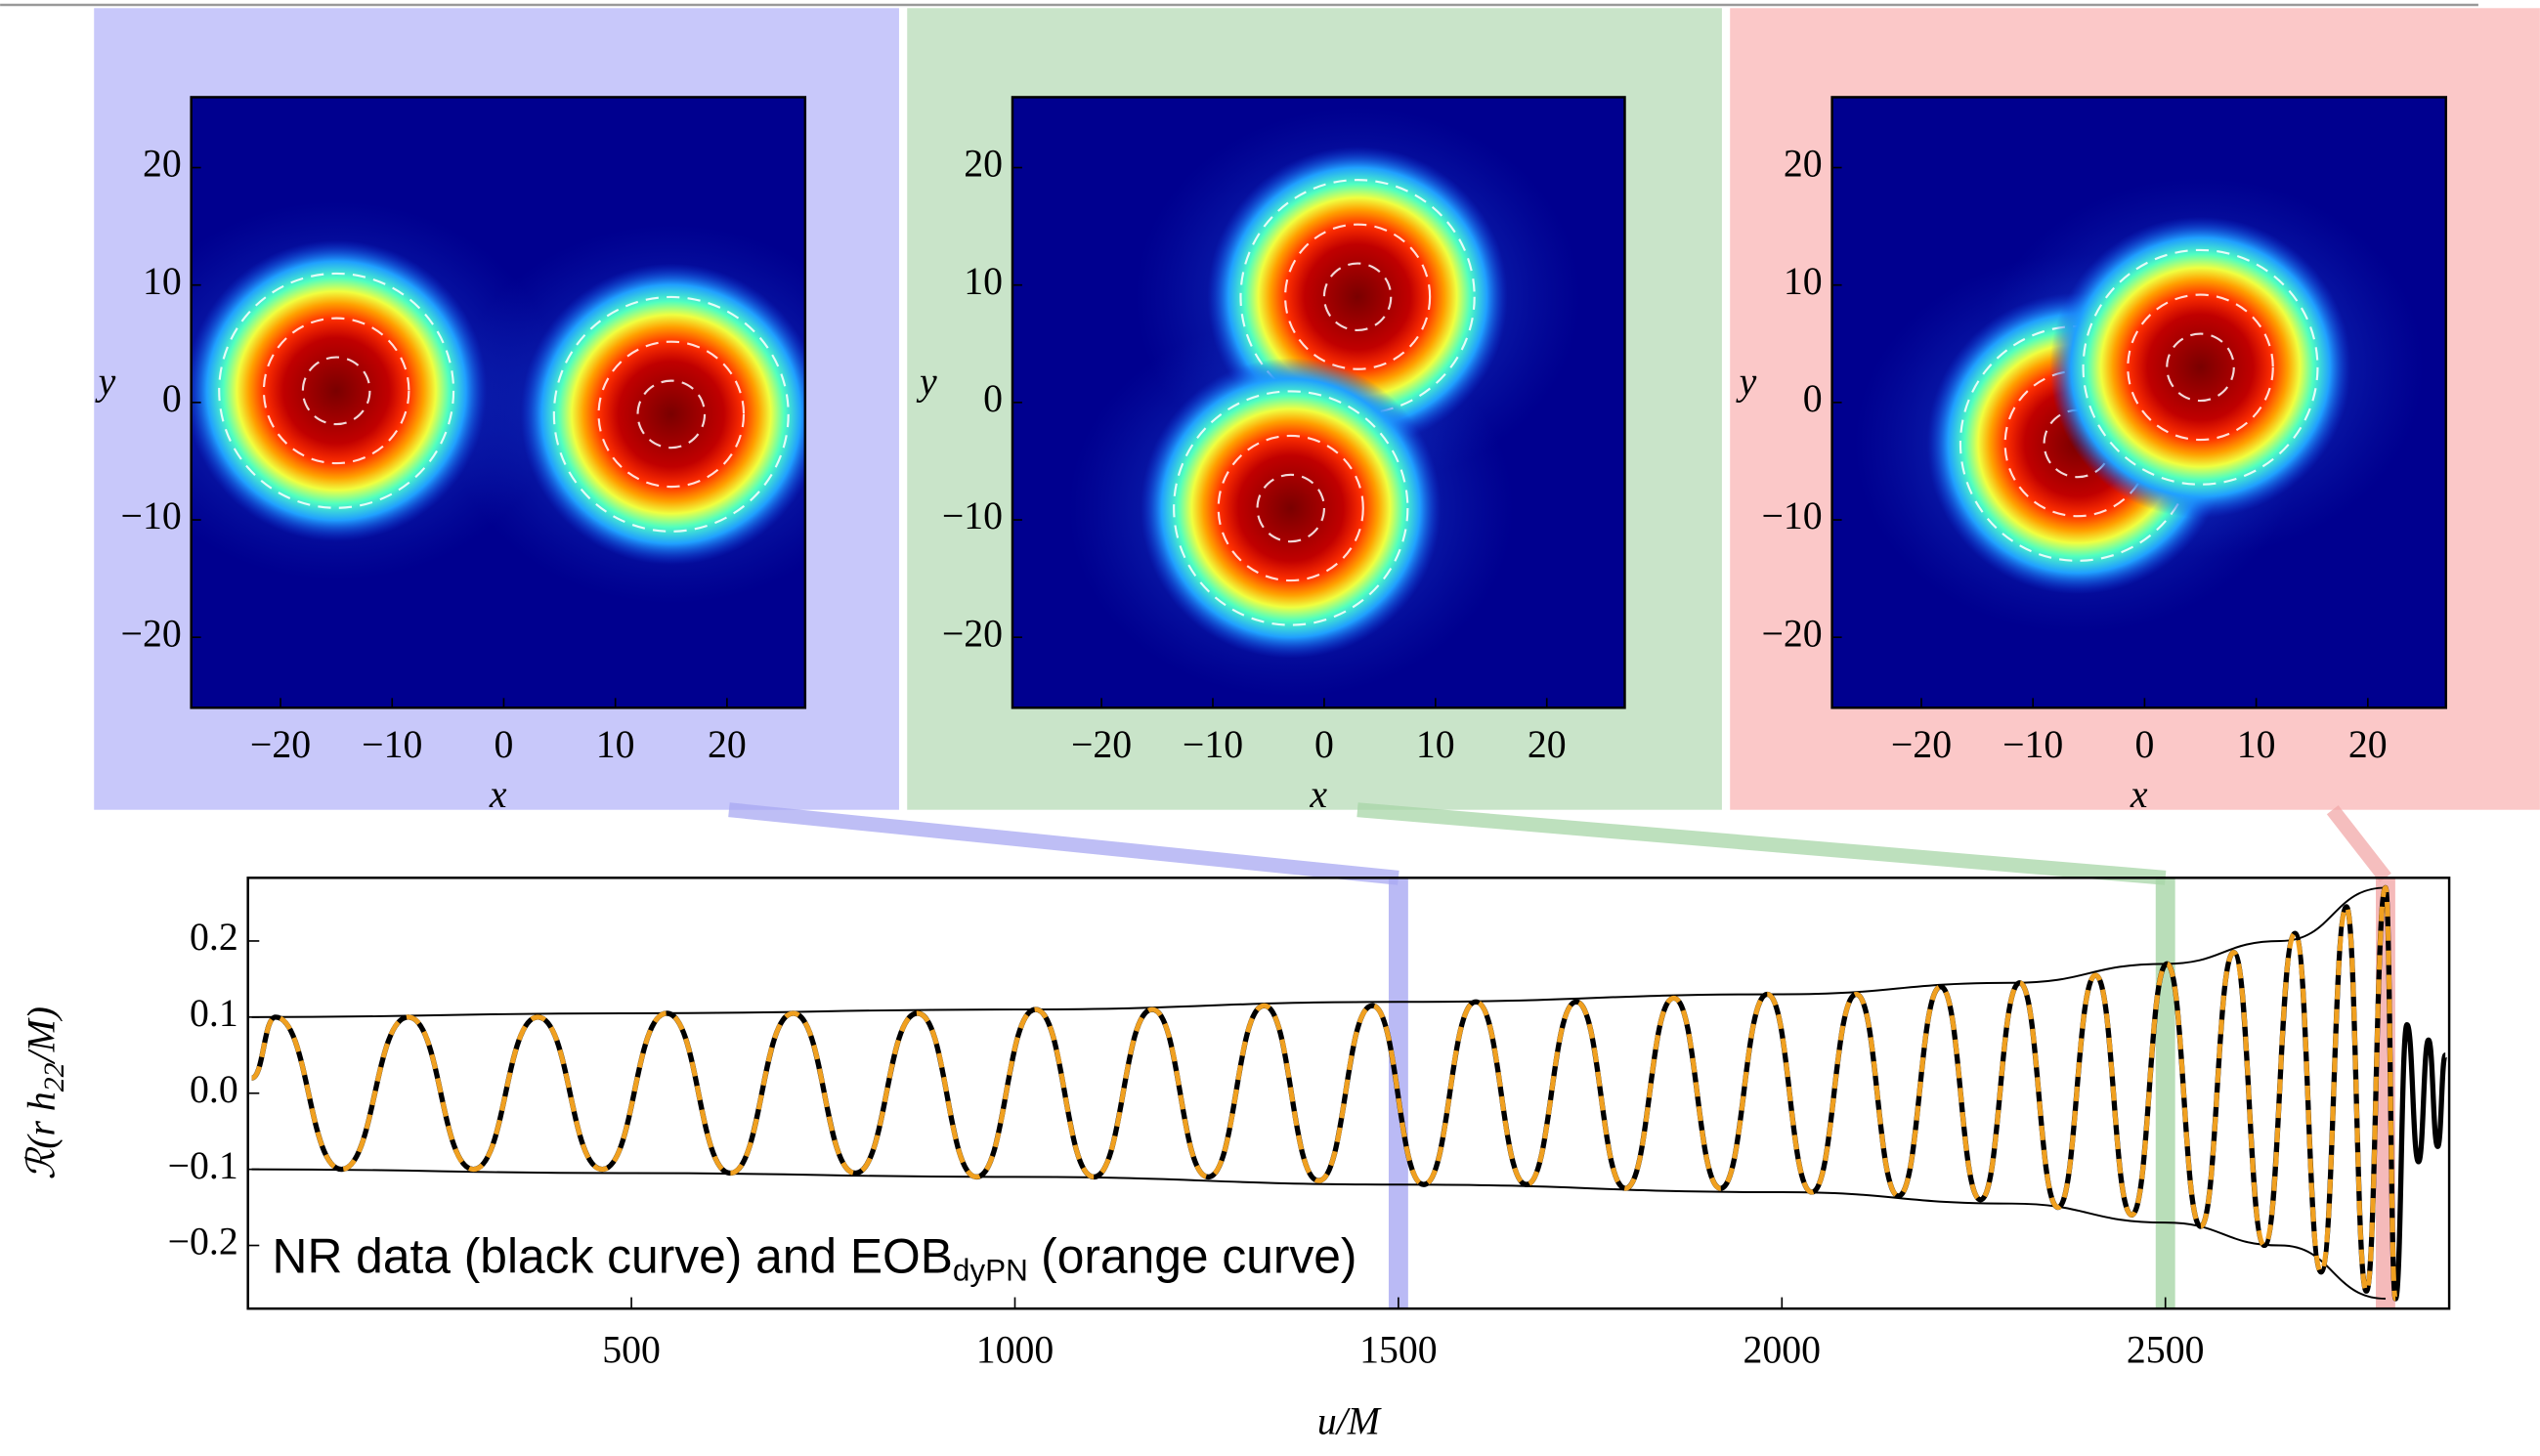  What do you see at coordinates (42, 1135) in the screenshot?
I see `y-label-main: ℛ(r h` at bounding box center [42, 1135].